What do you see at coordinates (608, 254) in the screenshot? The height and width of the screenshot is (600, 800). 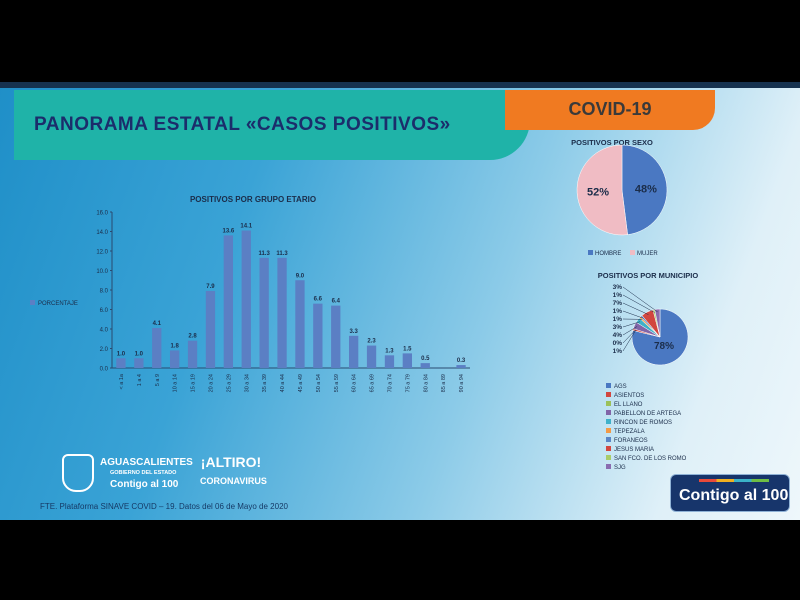 I see `legend-label: HOMBRE` at bounding box center [608, 254].